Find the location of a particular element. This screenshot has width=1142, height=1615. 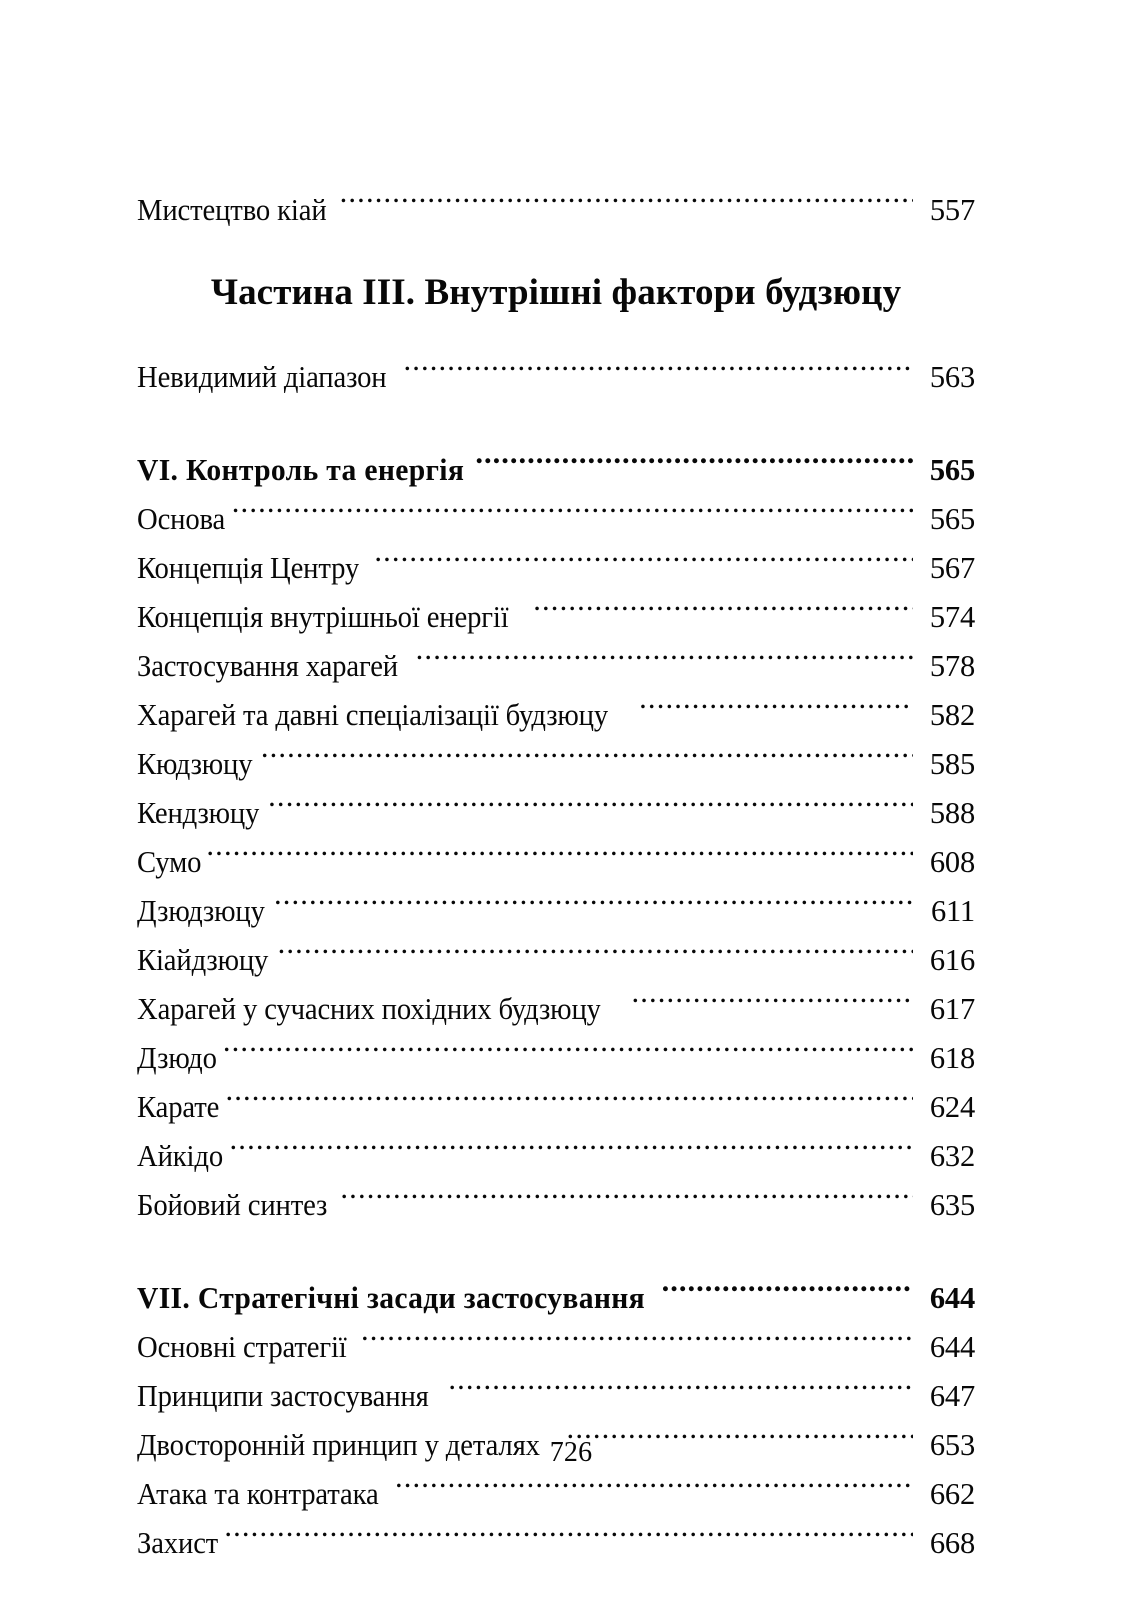

toc-entry-title: Основні стратегії is located at coordinates (242, 1347).